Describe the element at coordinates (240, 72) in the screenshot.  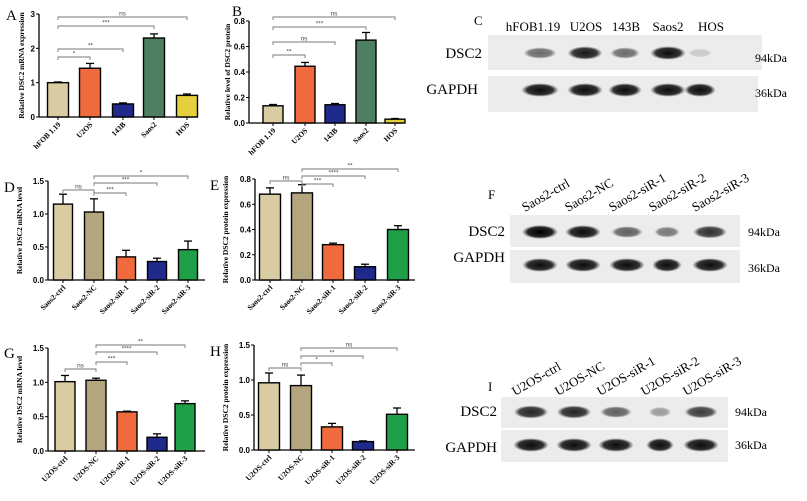
I see `y-tick-label: 0.4` at that location.